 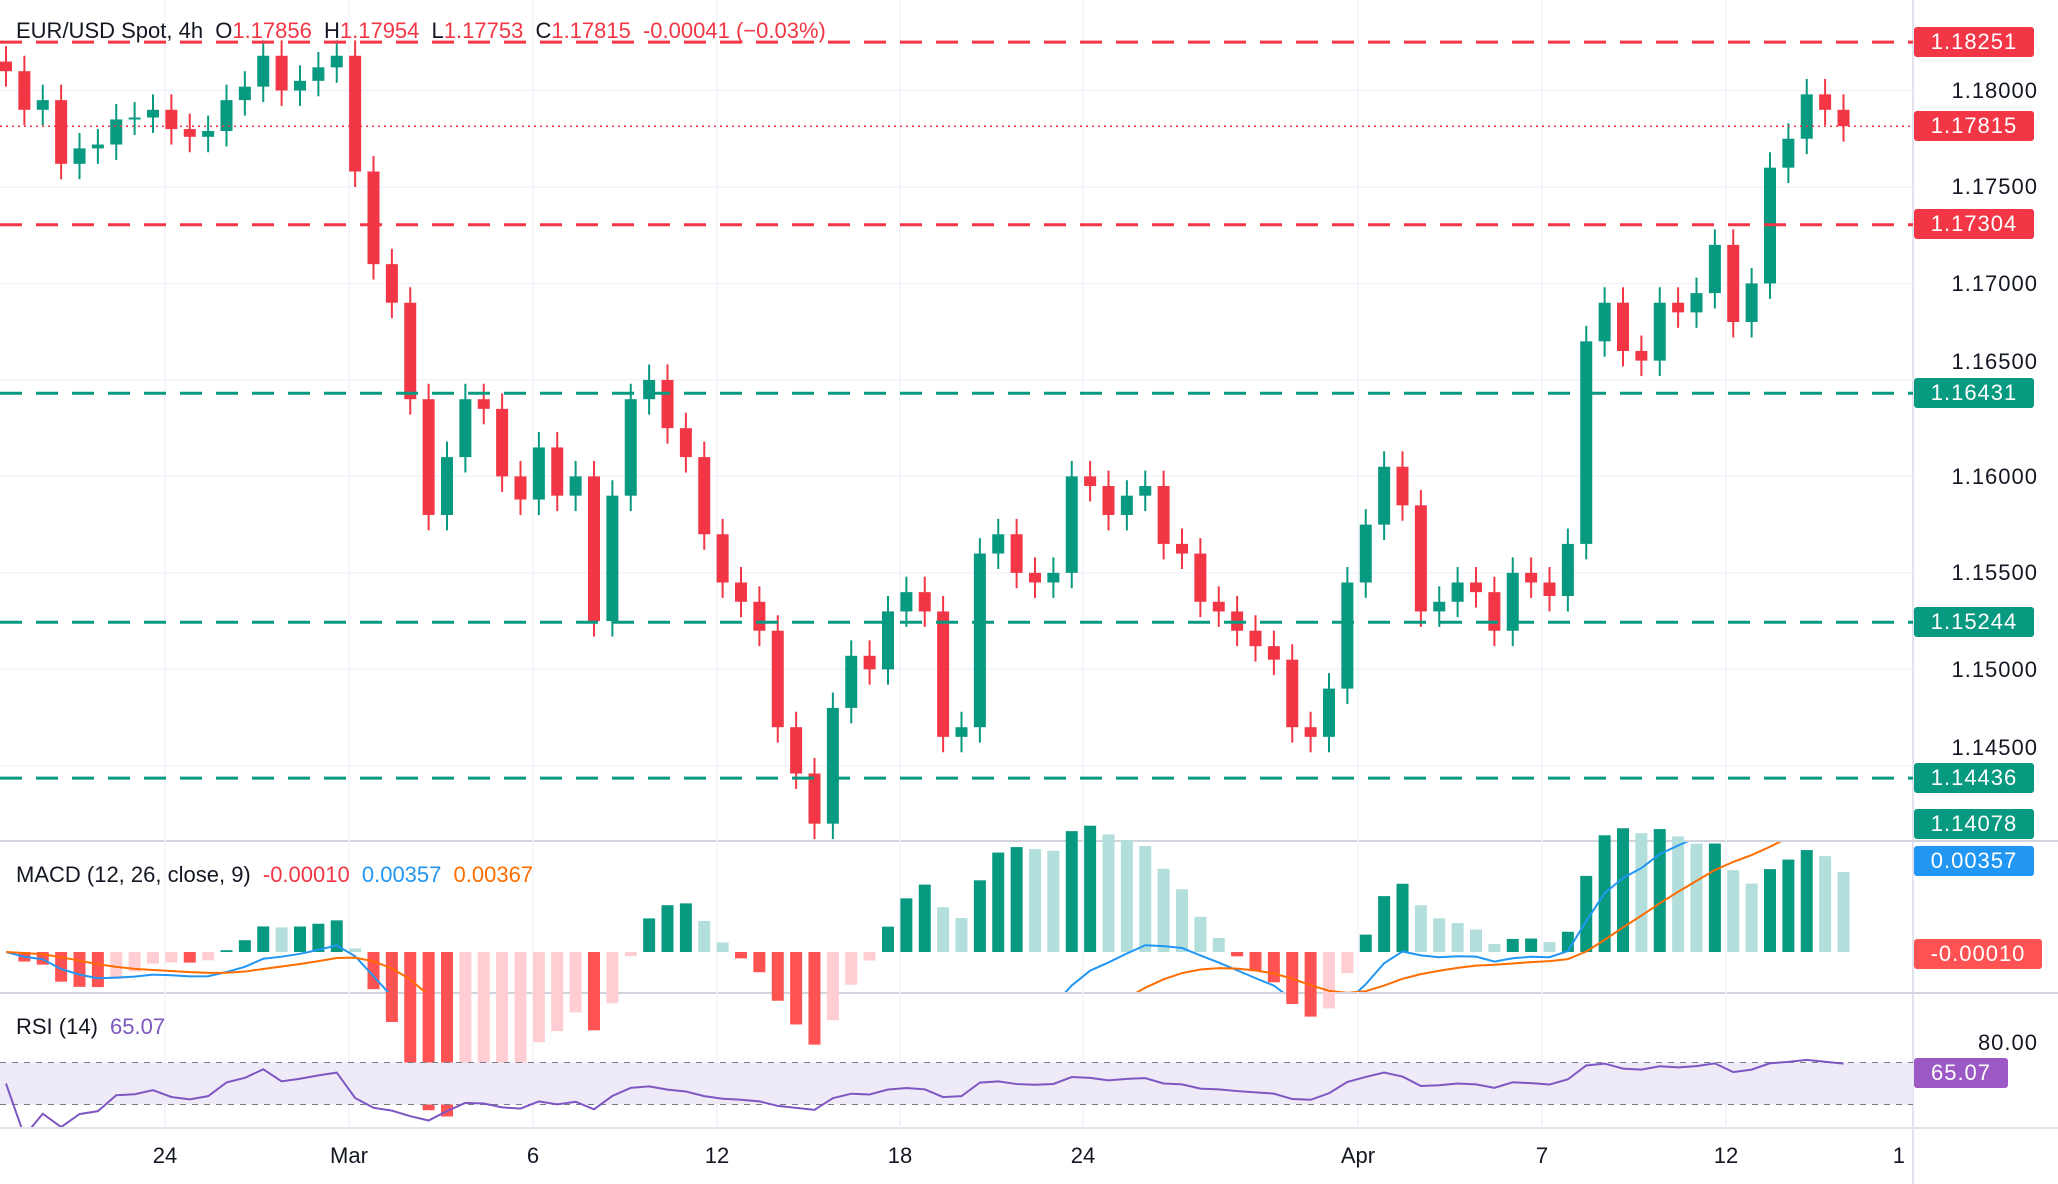 I want to click on rsi-legend: RSI (14) 65.07, so click(x=93, y=1027).